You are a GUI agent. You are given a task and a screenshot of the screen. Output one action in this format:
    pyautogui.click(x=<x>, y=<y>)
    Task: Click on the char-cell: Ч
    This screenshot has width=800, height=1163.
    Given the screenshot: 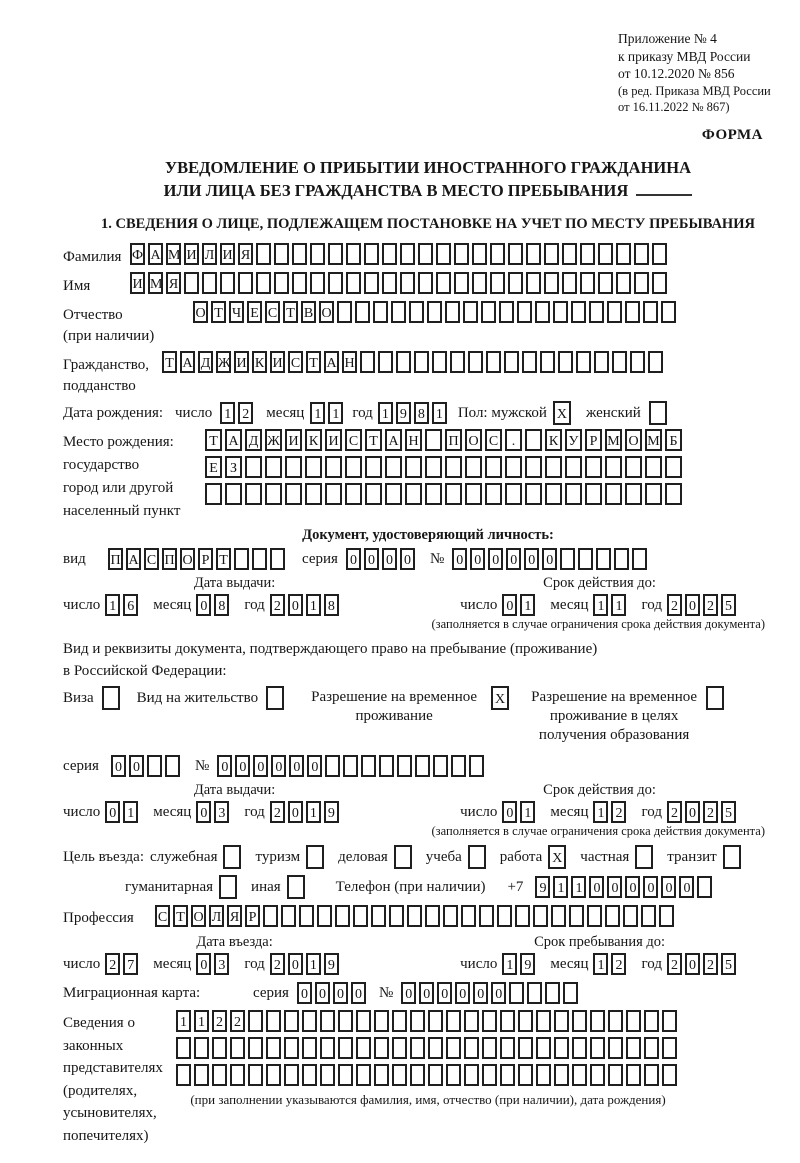 What is the action you would take?
    pyautogui.click(x=236, y=312)
    